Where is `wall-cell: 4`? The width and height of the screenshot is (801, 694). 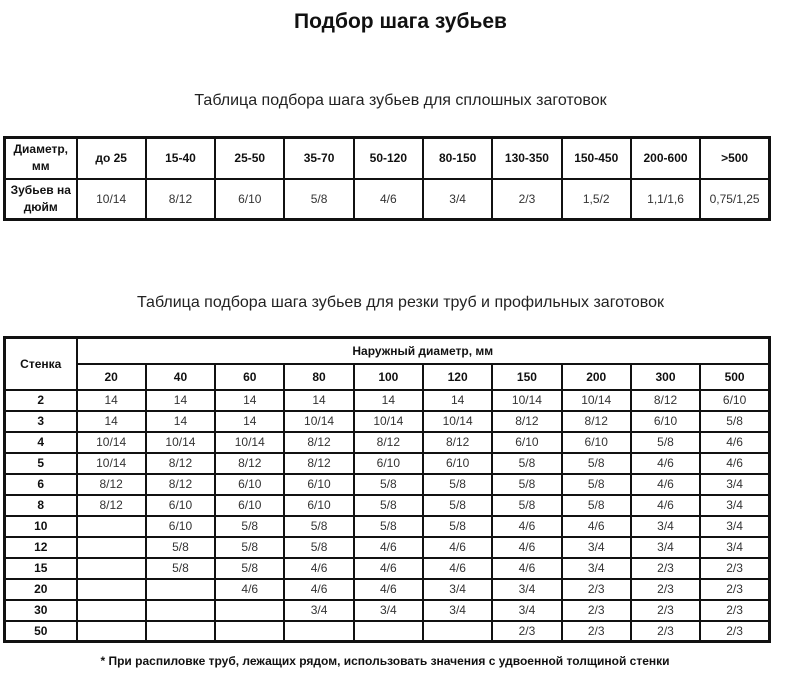 wall-cell: 4 is located at coordinates (40, 442).